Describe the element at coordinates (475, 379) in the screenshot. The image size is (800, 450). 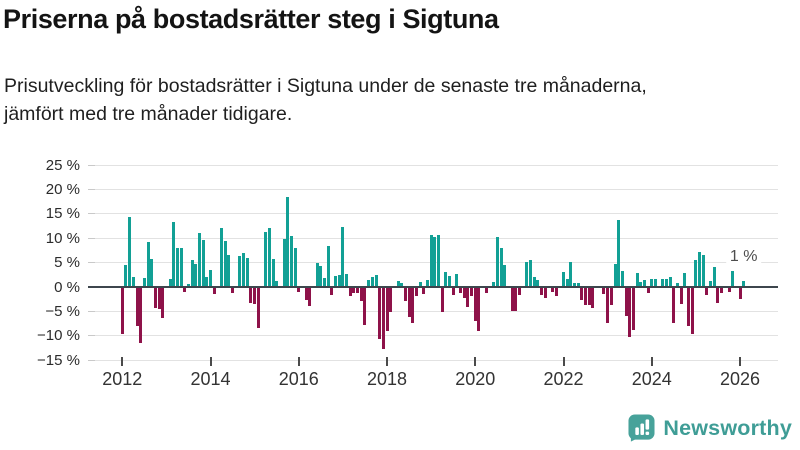
I see `x-axis-tick-label: 2020` at that location.